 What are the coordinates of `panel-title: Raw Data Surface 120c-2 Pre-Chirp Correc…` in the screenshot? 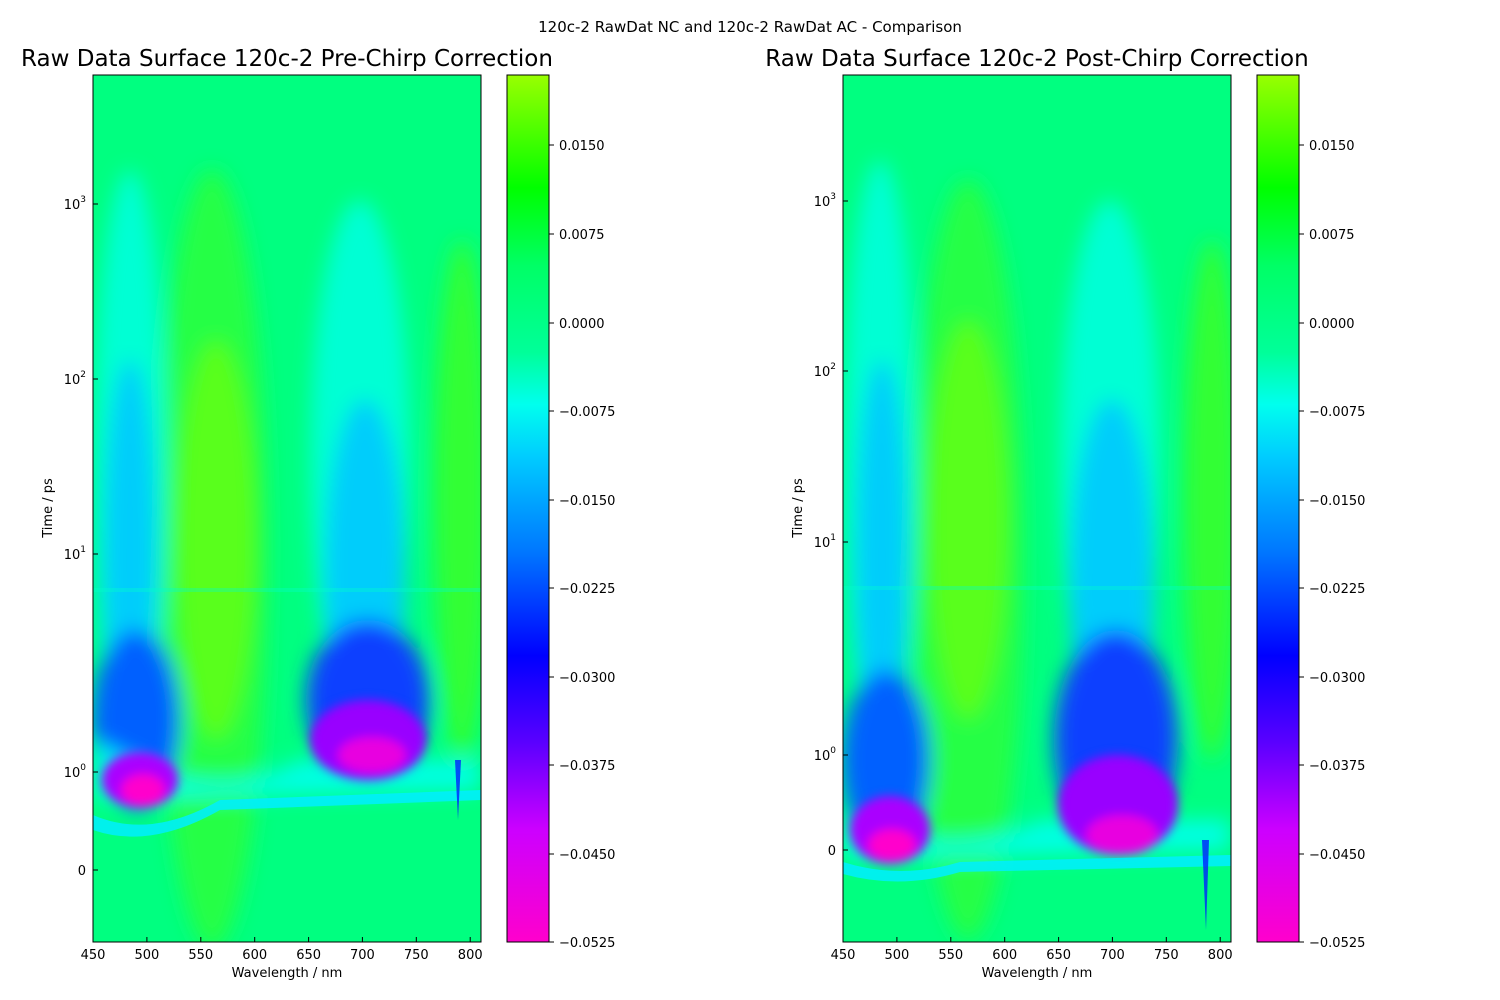 It's located at (287, 59).